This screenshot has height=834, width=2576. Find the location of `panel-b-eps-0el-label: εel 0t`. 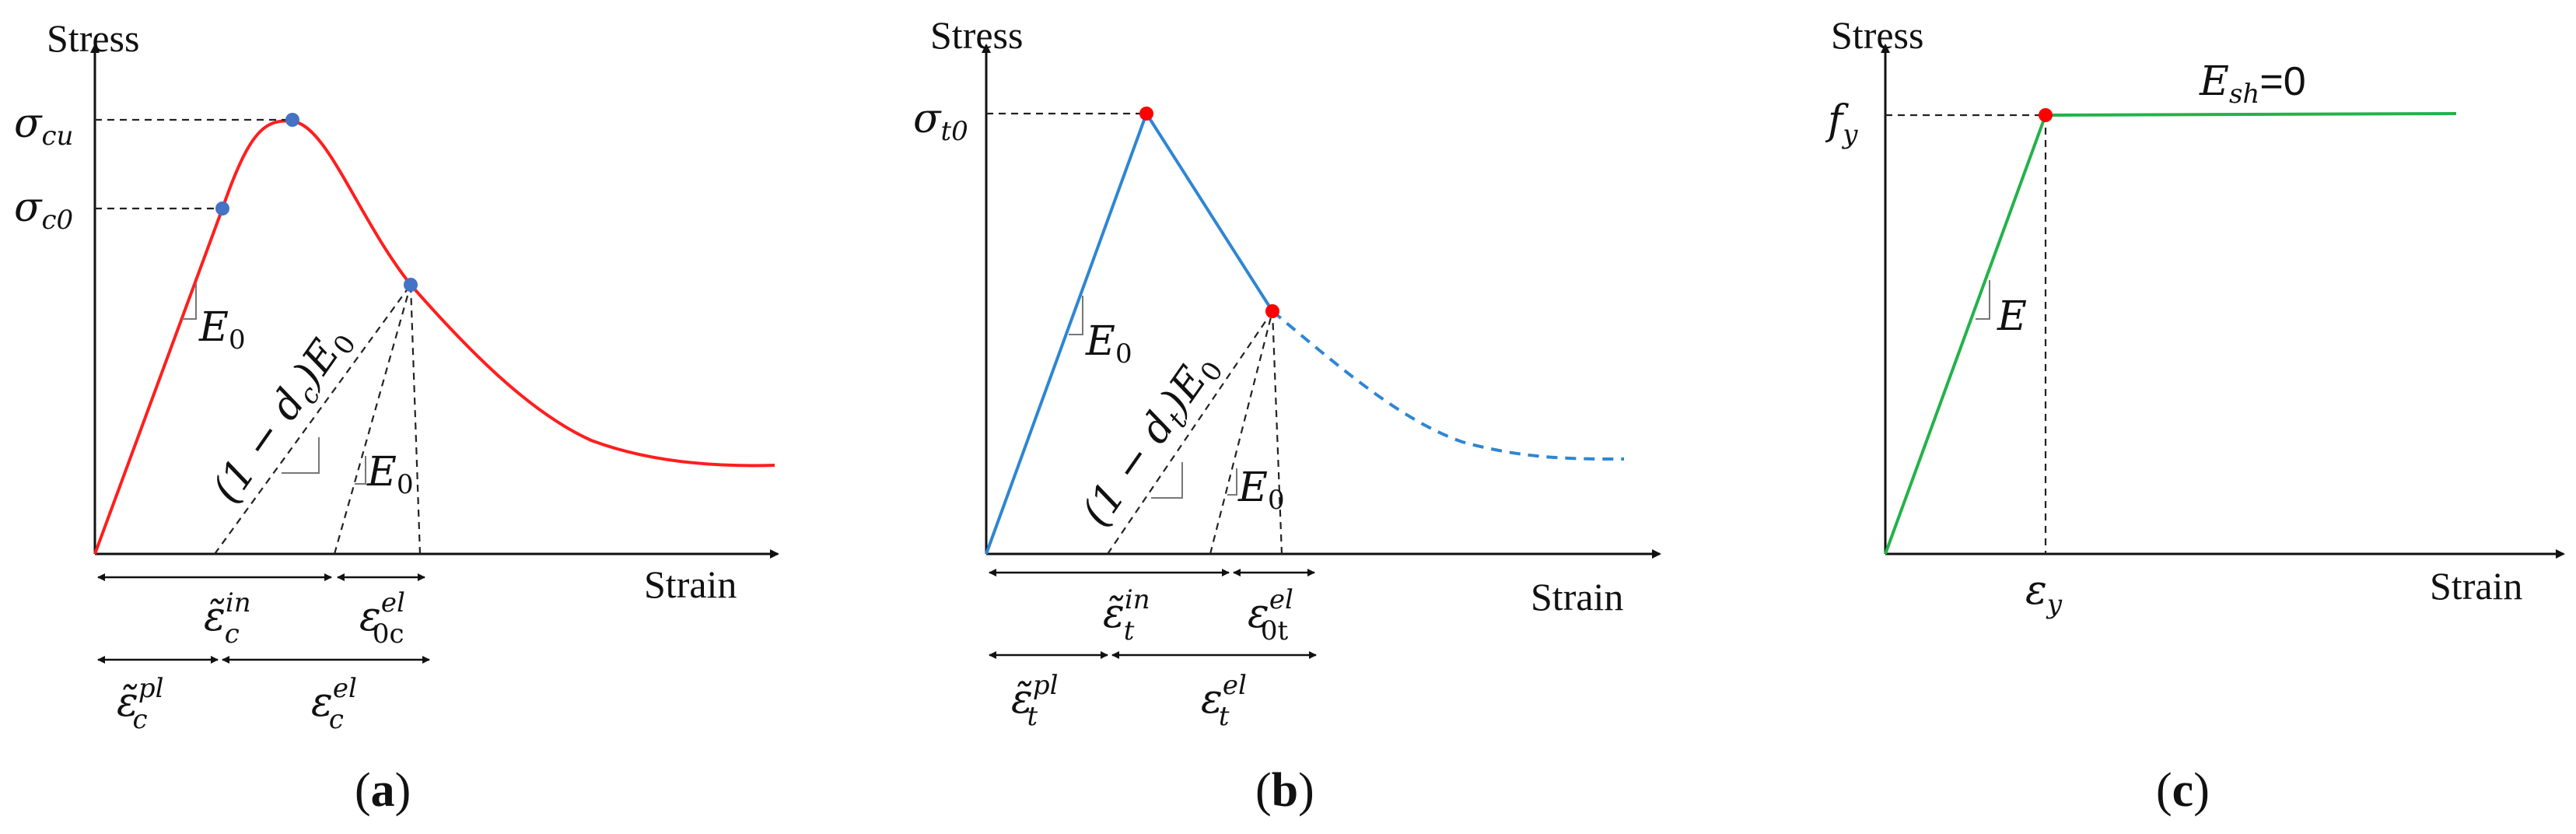

panel-b-eps-0el-label: εel 0t is located at coordinates (1271, 615).